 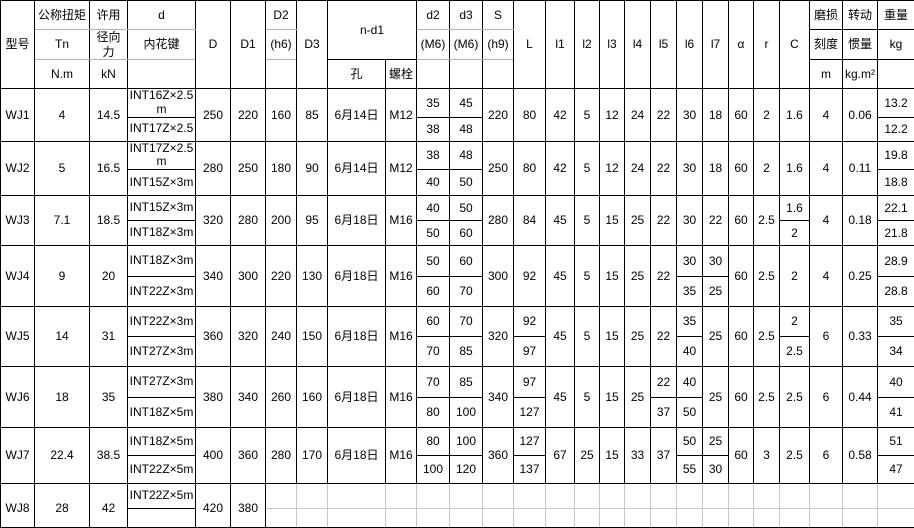 What do you see at coordinates (767, 115) in the screenshot?
I see `cell-WJ1-r: 2` at bounding box center [767, 115].